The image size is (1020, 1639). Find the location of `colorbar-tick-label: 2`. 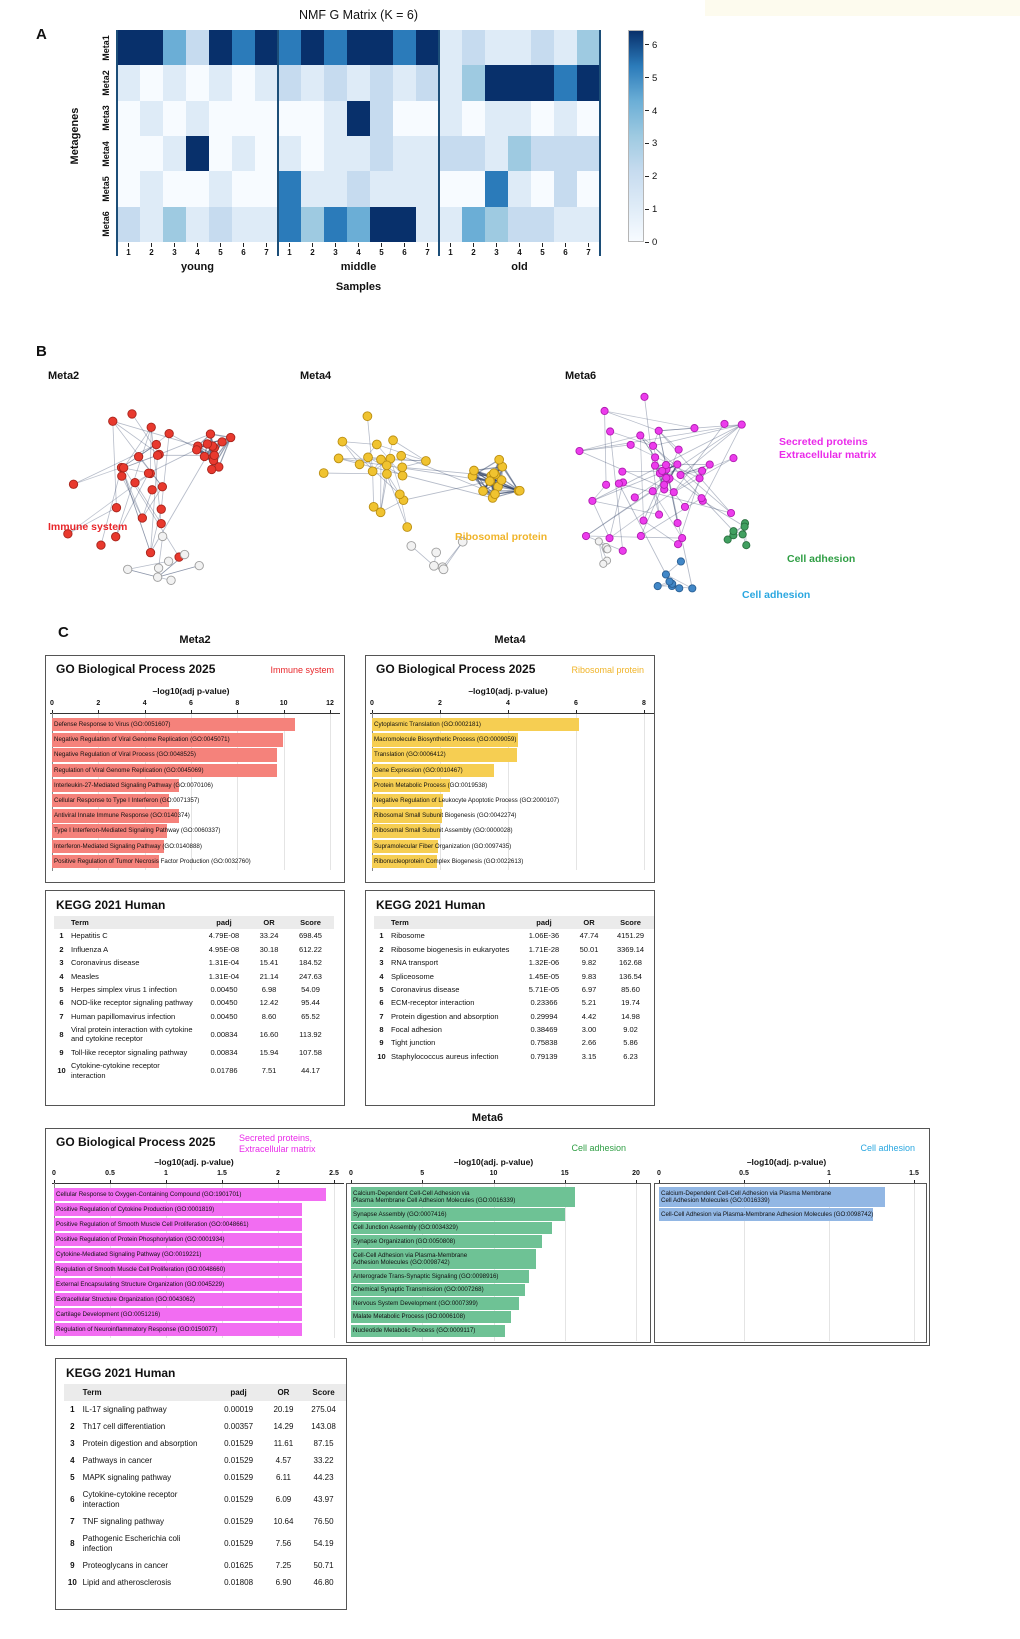

colorbar-tick-label: 2 is located at coordinates (655, 177).